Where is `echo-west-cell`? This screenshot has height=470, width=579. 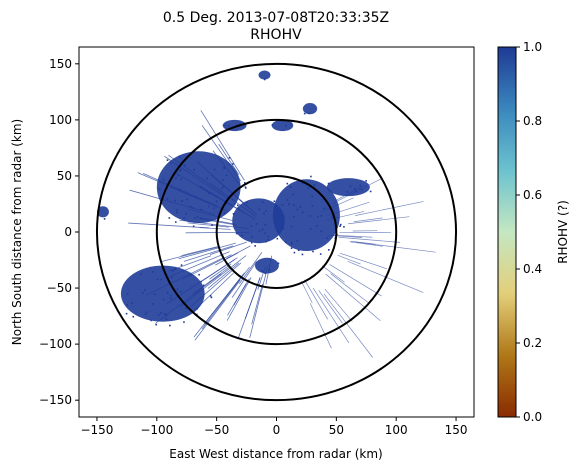 echo-west-cell is located at coordinates (102, 212).